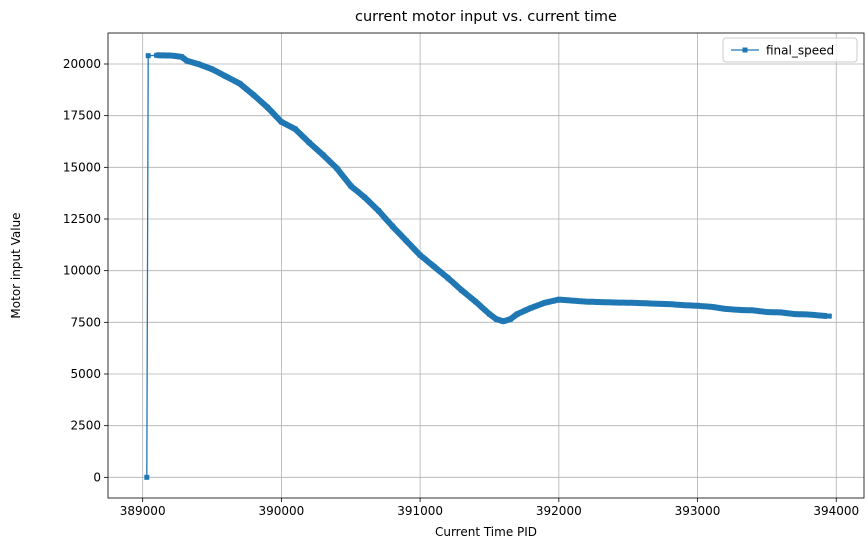  I want to click on y-tick-label: 10000, so click(82, 271).